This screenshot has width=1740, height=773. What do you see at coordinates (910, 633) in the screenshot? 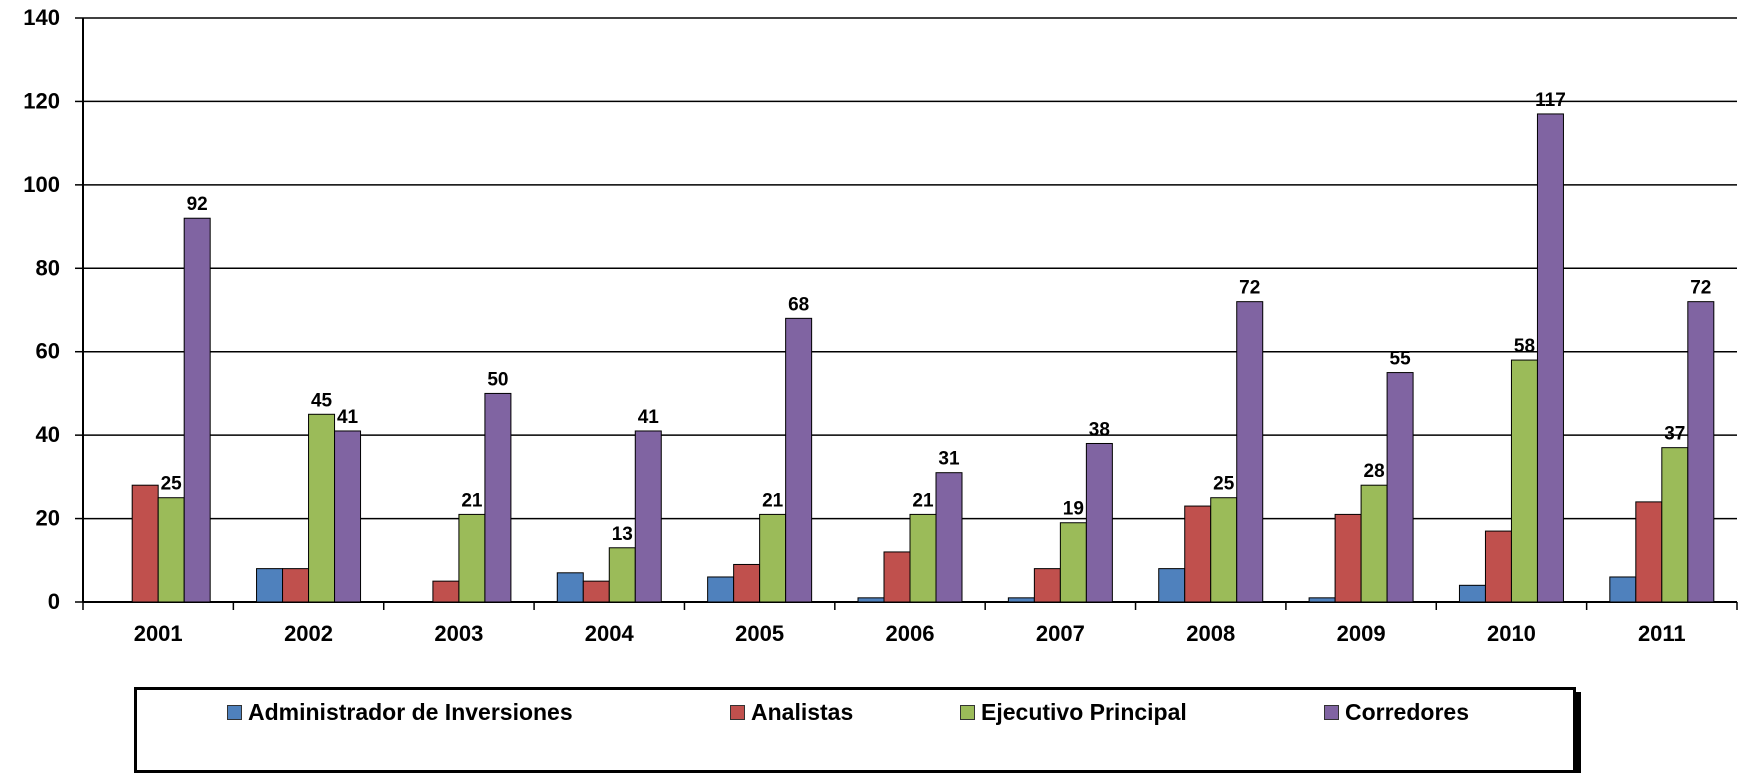
I see `x-tick-label: 2006` at bounding box center [910, 633].